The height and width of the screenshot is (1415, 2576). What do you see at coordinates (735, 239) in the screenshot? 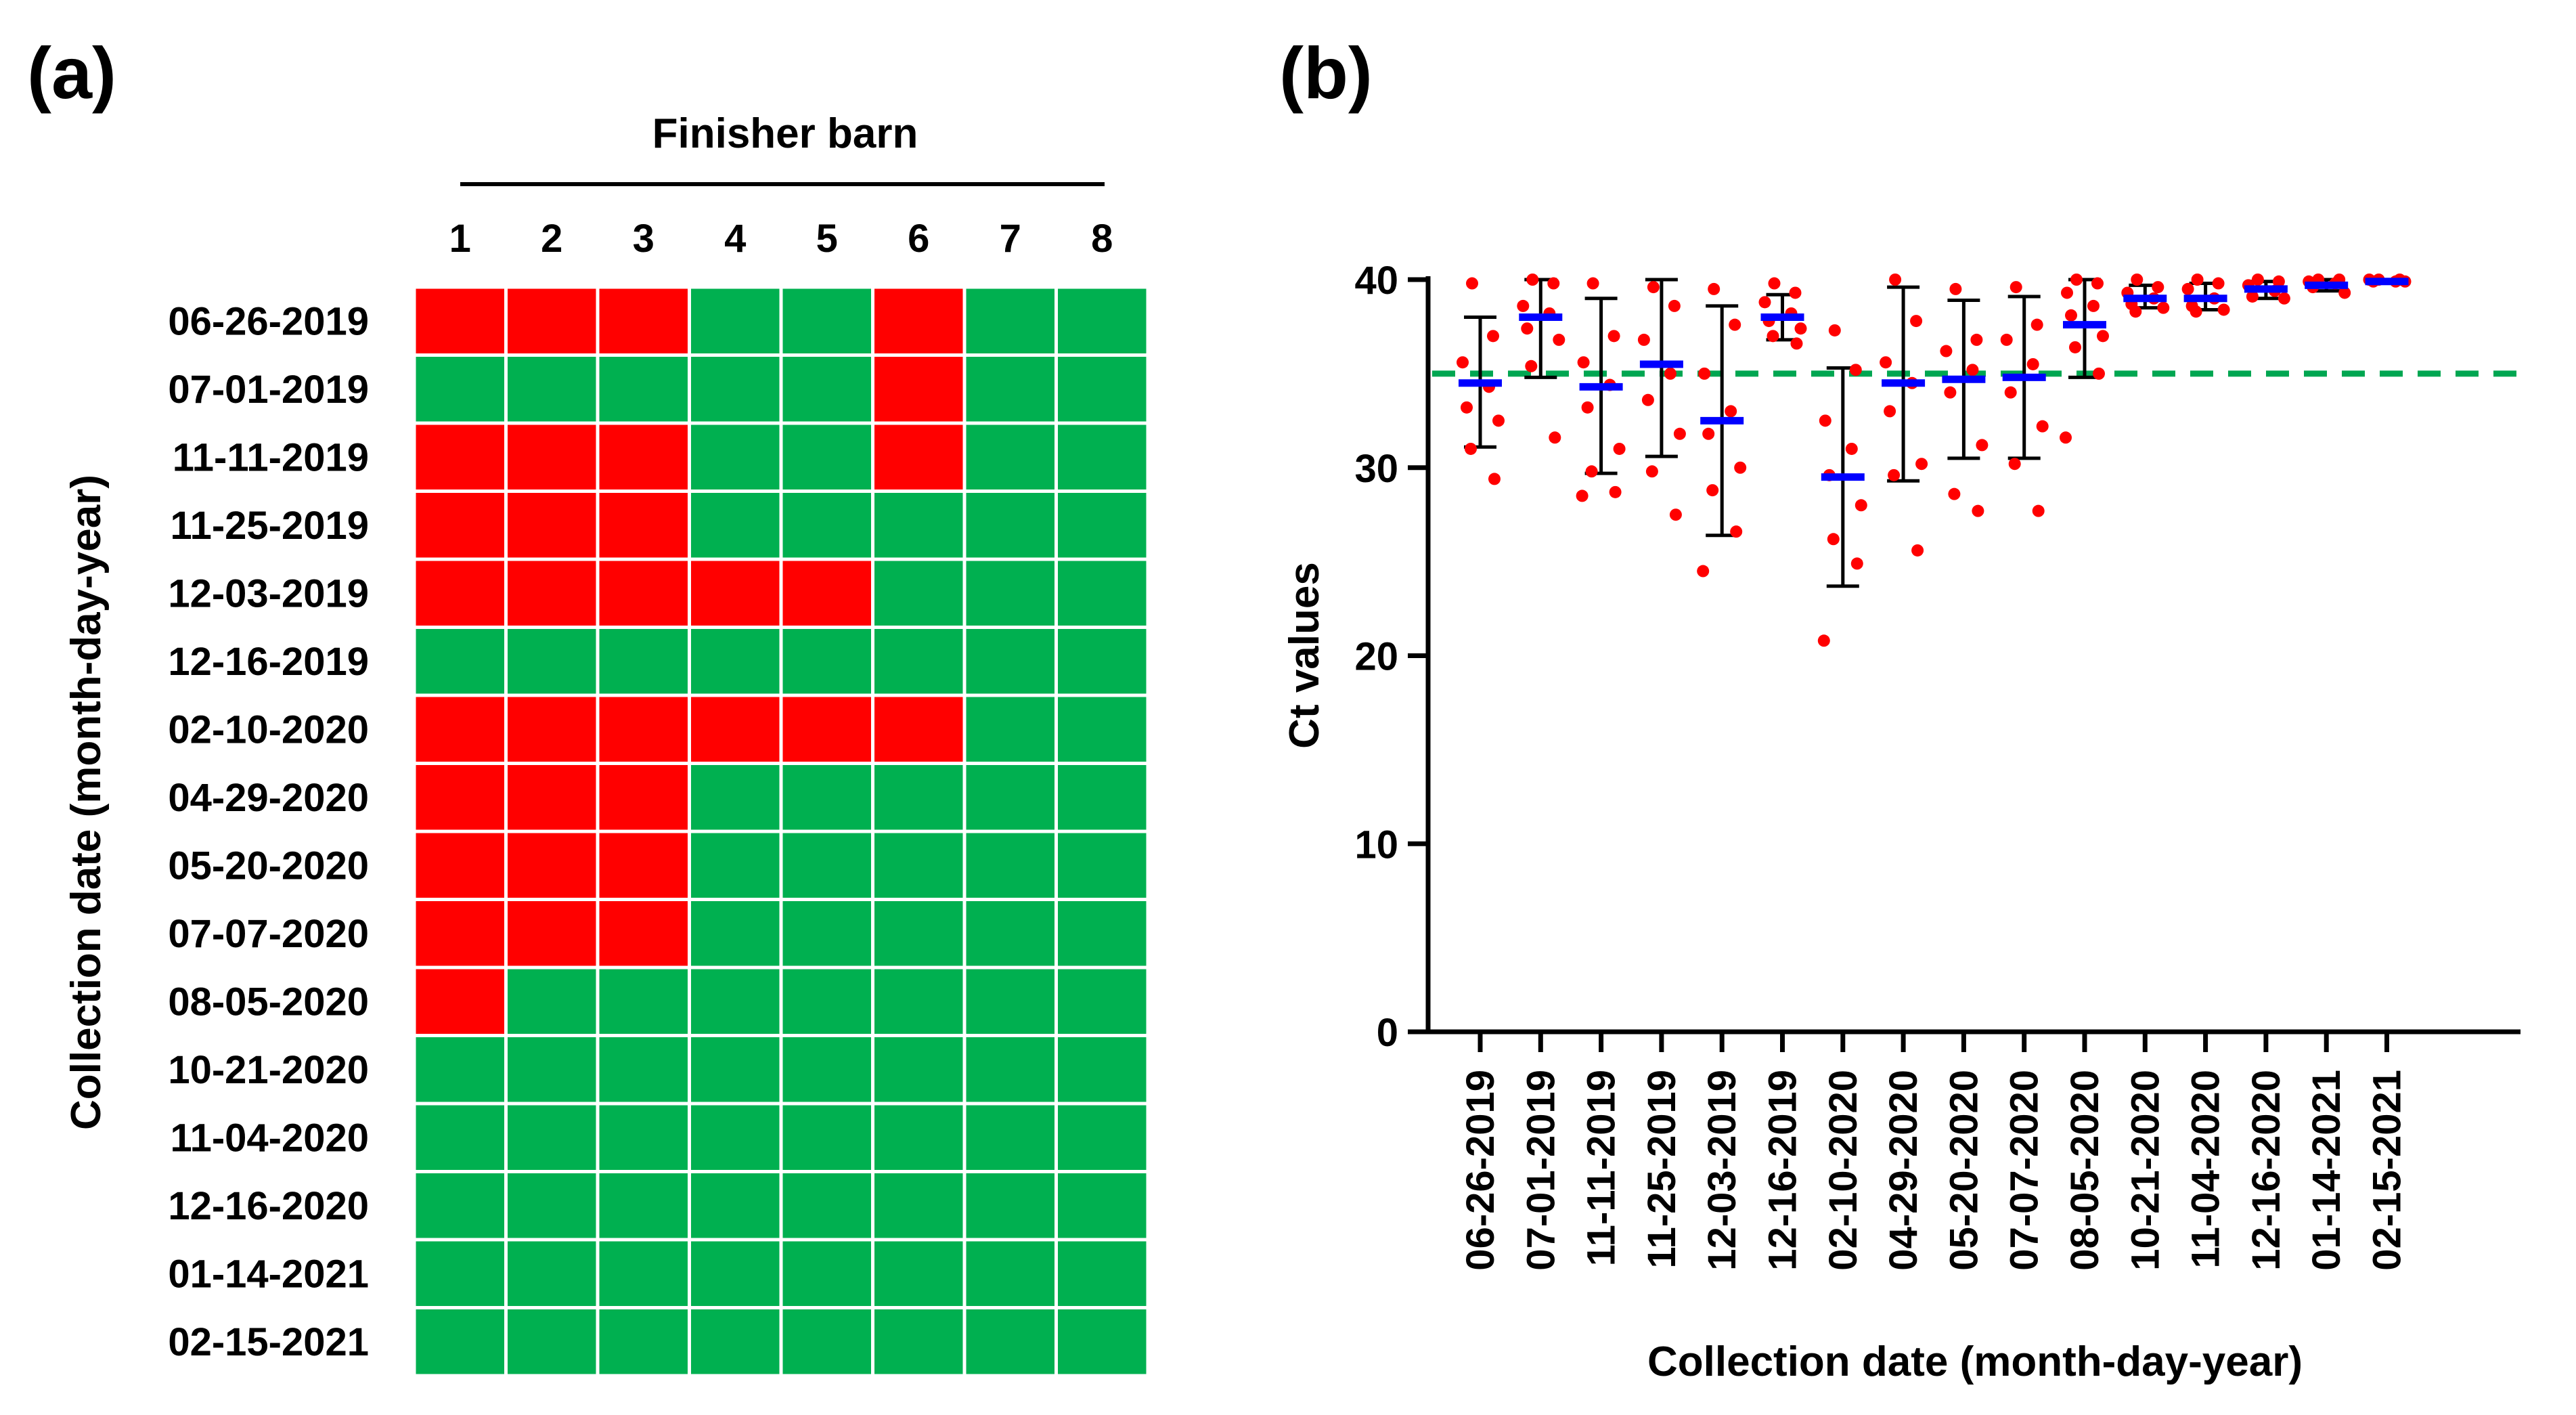
I see `heatmap-column-label: 4` at bounding box center [735, 239].